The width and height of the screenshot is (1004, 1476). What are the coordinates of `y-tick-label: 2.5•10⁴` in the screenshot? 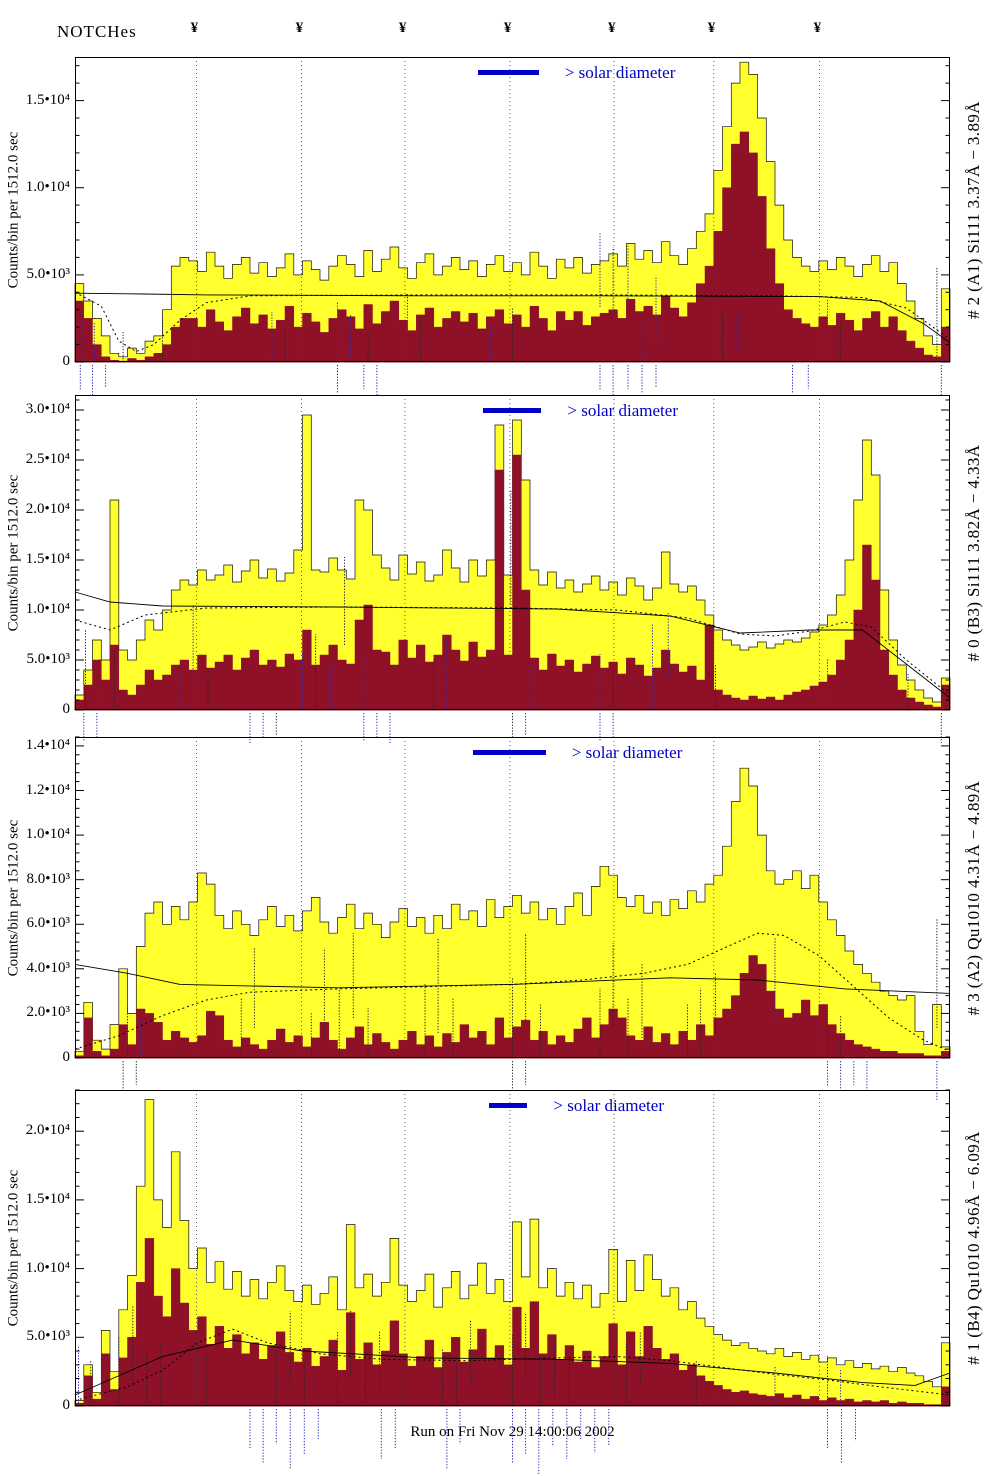 It's located at (47, 459).